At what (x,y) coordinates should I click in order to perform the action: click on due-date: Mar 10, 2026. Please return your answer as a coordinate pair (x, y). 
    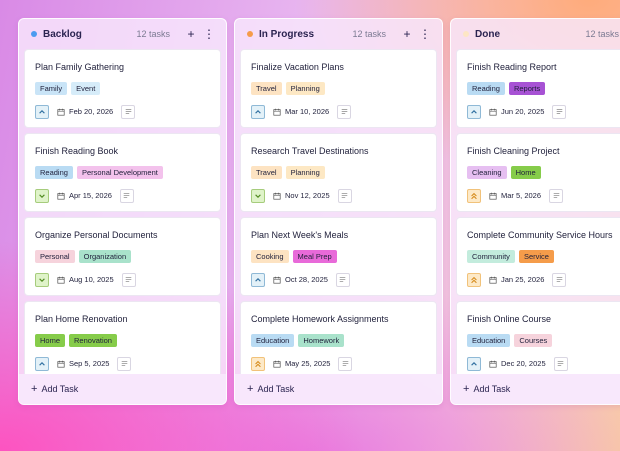
    Looking at the image, I should click on (301, 111).